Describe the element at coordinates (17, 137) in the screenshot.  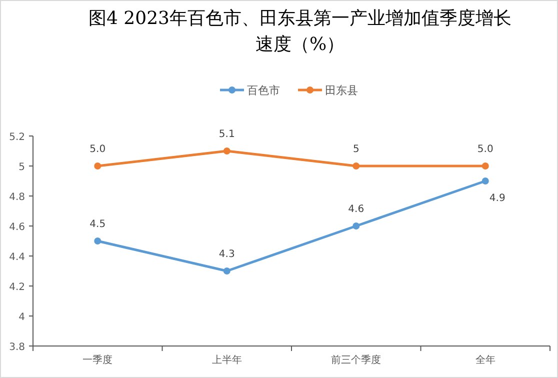
I see `y-tick-label: 5.2` at that location.